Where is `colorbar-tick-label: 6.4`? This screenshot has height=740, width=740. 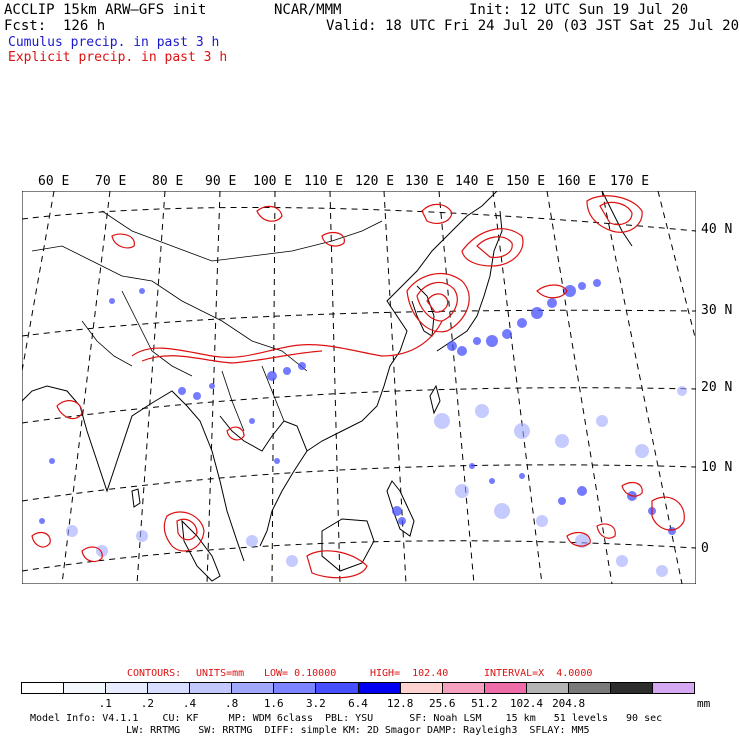
colorbar-tick-label: 6.4 is located at coordinates (358, 703).